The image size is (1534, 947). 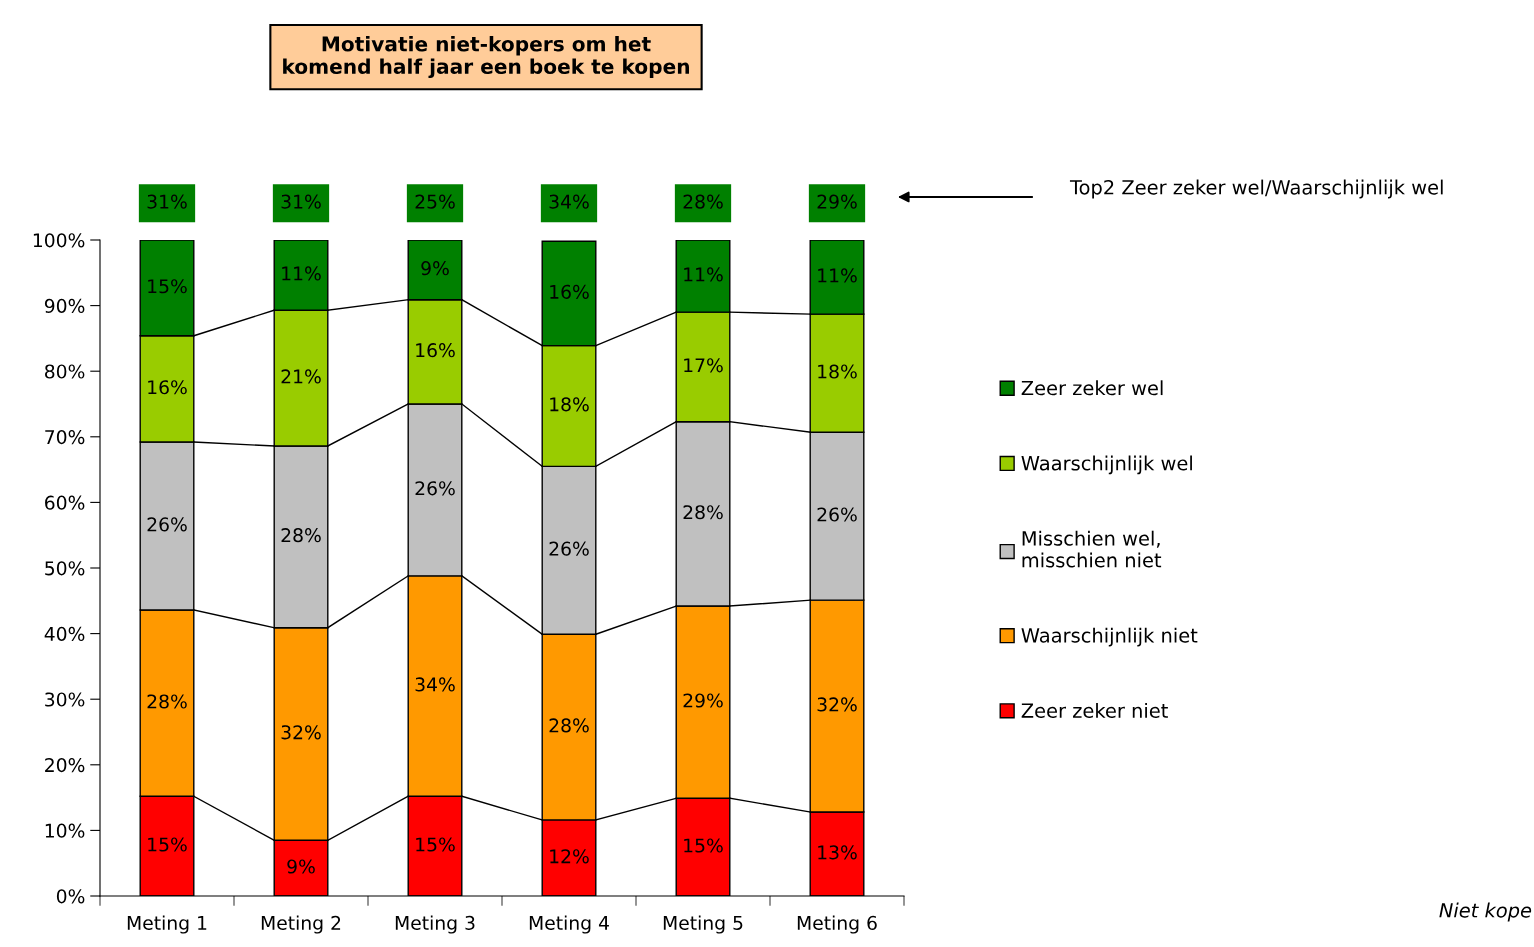 What do you see at coordinates (64, 633) in the screenshot?
I see `y-tick-label: 40%` at bounding box center [64, 633].